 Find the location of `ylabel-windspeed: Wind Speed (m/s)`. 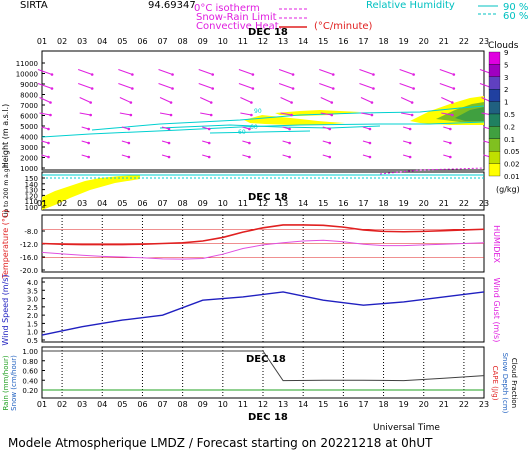

ylabel-windspeed: Wind Speed (m/s) is located at coordinates (5, 309).